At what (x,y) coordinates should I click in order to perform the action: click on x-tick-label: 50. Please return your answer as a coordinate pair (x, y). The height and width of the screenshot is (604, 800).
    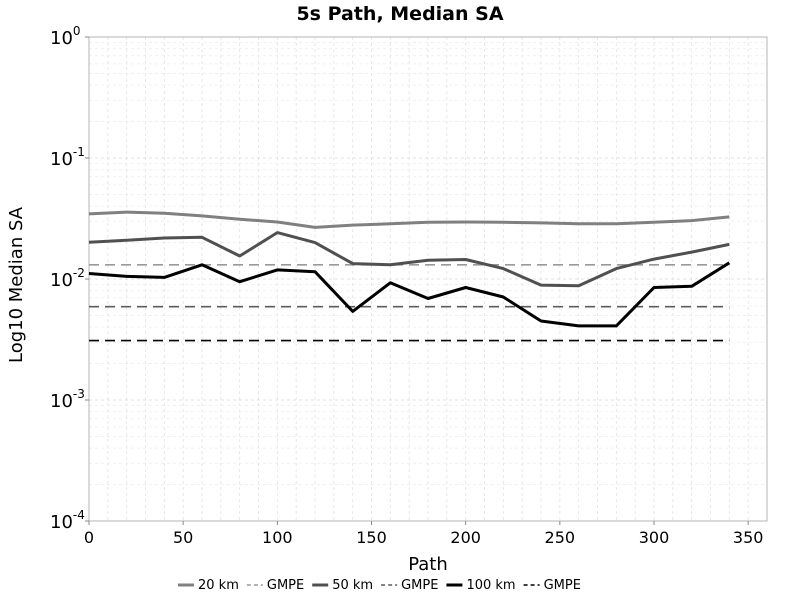
    Looking at the image, I should click on (183, 537).